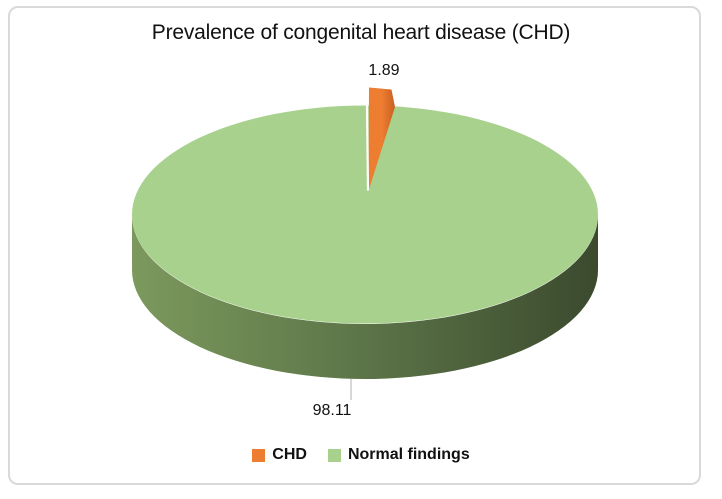 The height and width of the screenshot is (499, 722). What do you see at coordinates (332, 410) in the screenshot?
I see `data-label-normal-findings: 98.11` at bounding box center [332, 410].